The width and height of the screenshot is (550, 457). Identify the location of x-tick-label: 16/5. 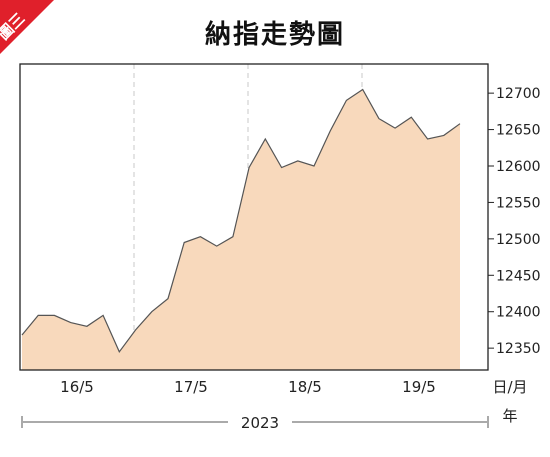
(77, 387).